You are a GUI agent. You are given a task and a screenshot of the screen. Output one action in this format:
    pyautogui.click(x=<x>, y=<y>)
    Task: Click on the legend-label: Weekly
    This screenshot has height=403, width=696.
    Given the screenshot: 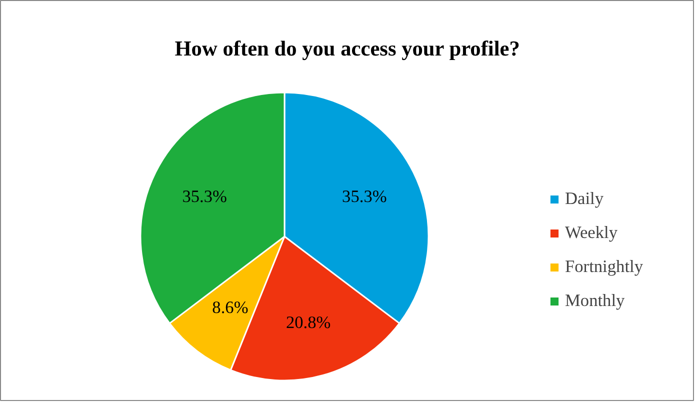 What is the action you would take?
    pyautogui.click(x=591, y=233)
    